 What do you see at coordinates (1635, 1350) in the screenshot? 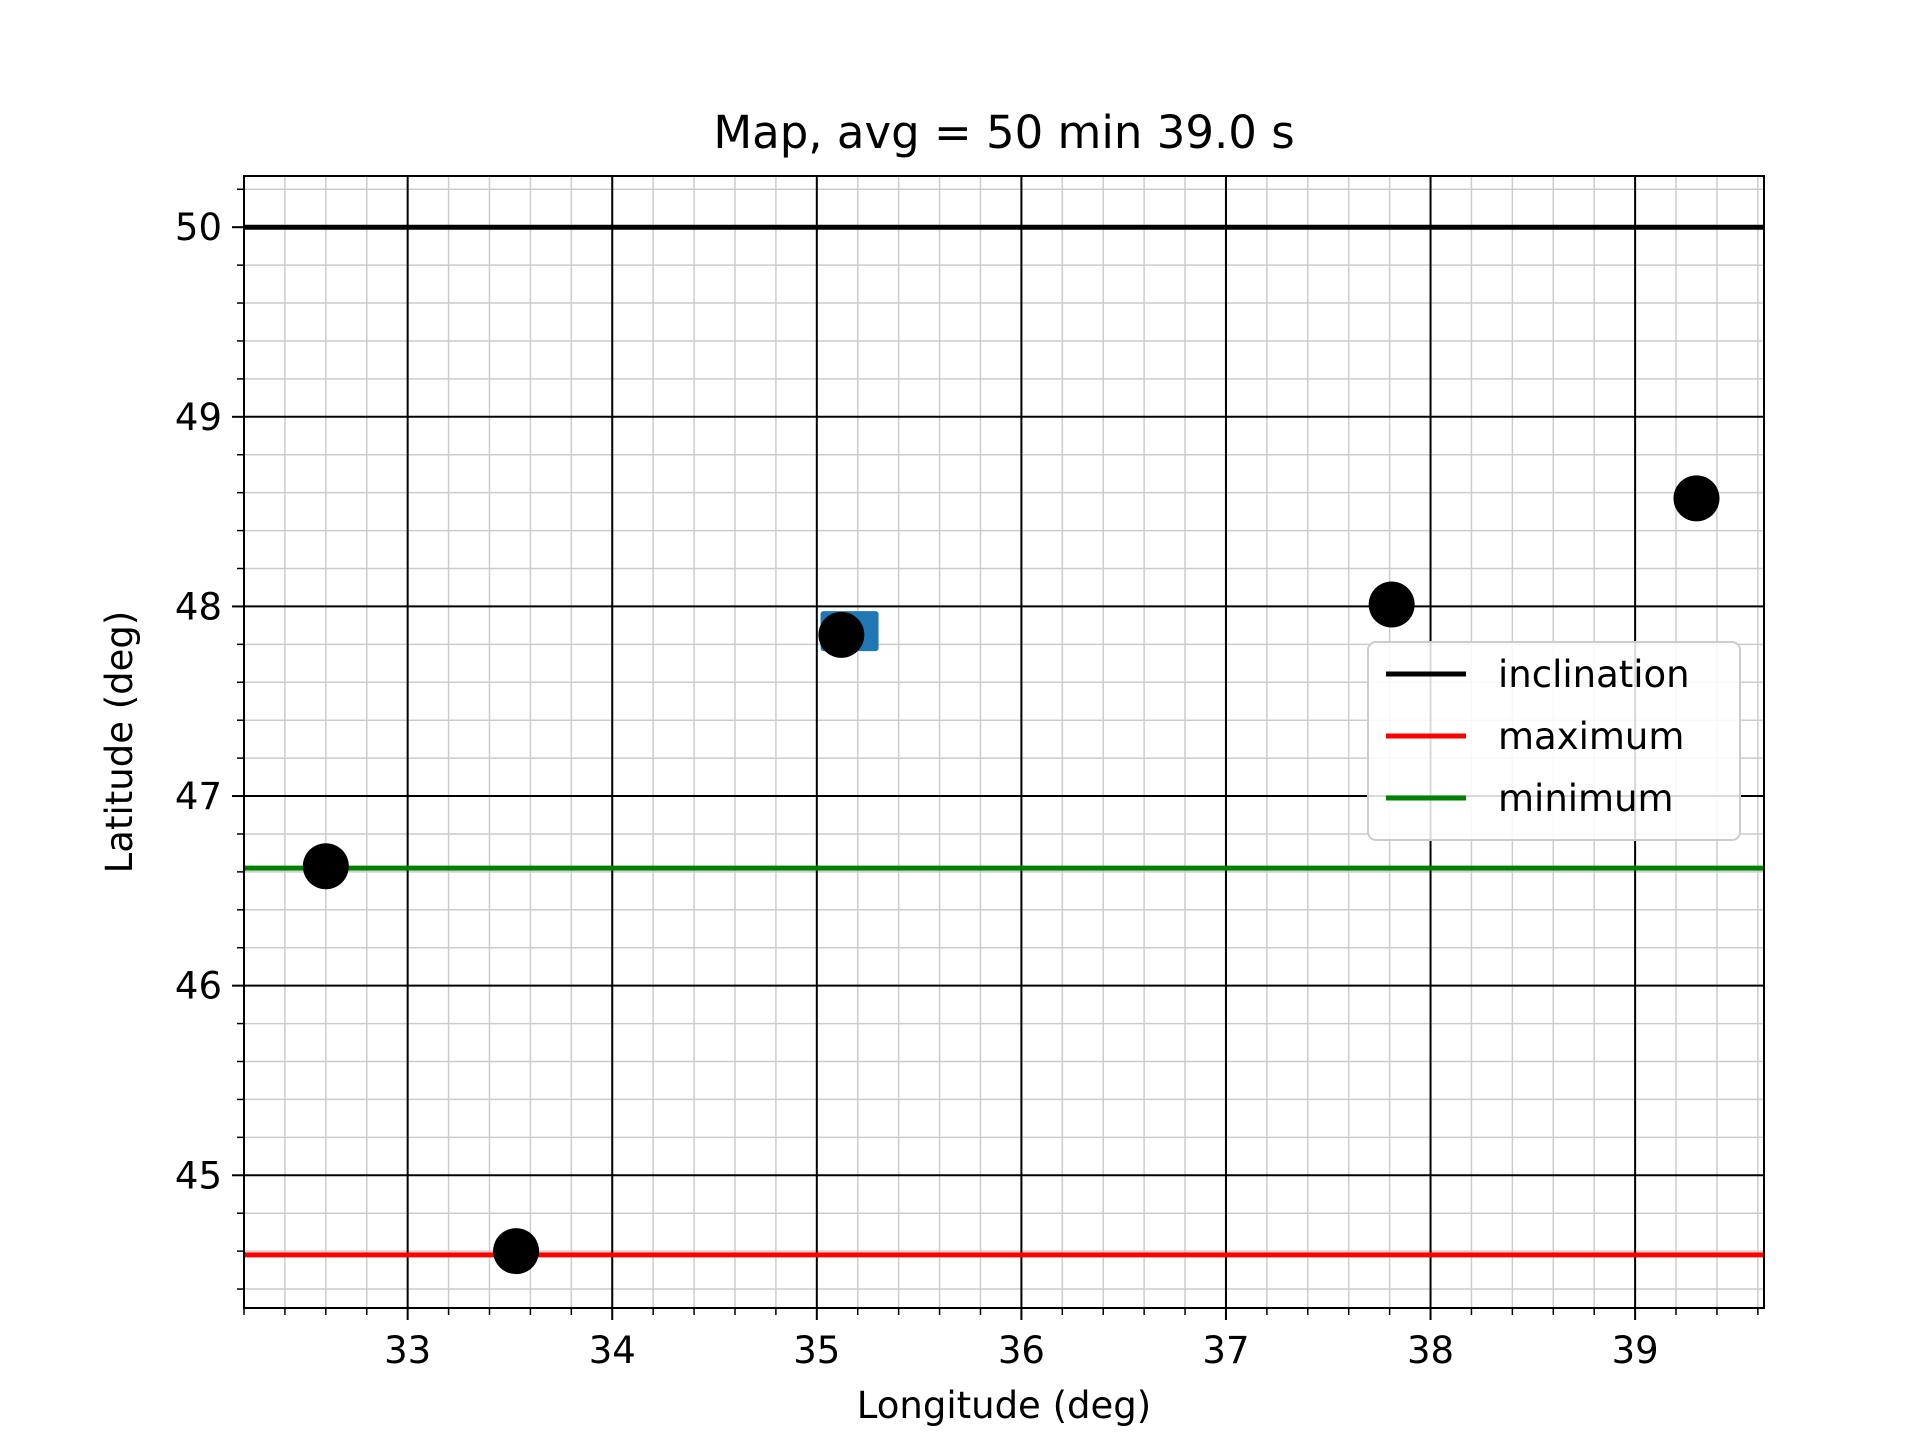
I see `x-tick-label: 39` at bounding box center [1635, 1350].